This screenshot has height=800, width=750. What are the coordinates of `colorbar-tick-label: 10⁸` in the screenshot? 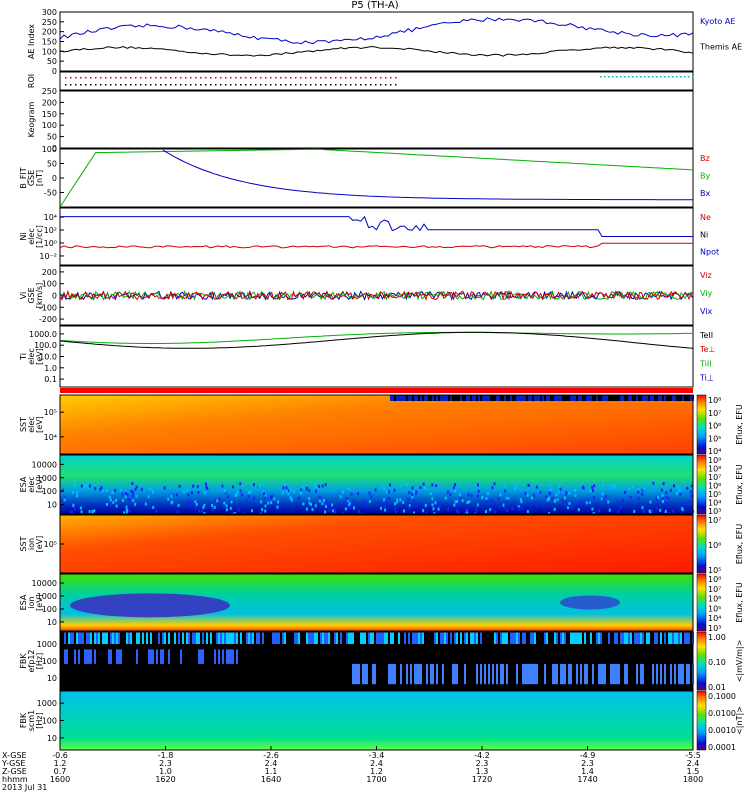 It's located at (714, 400).